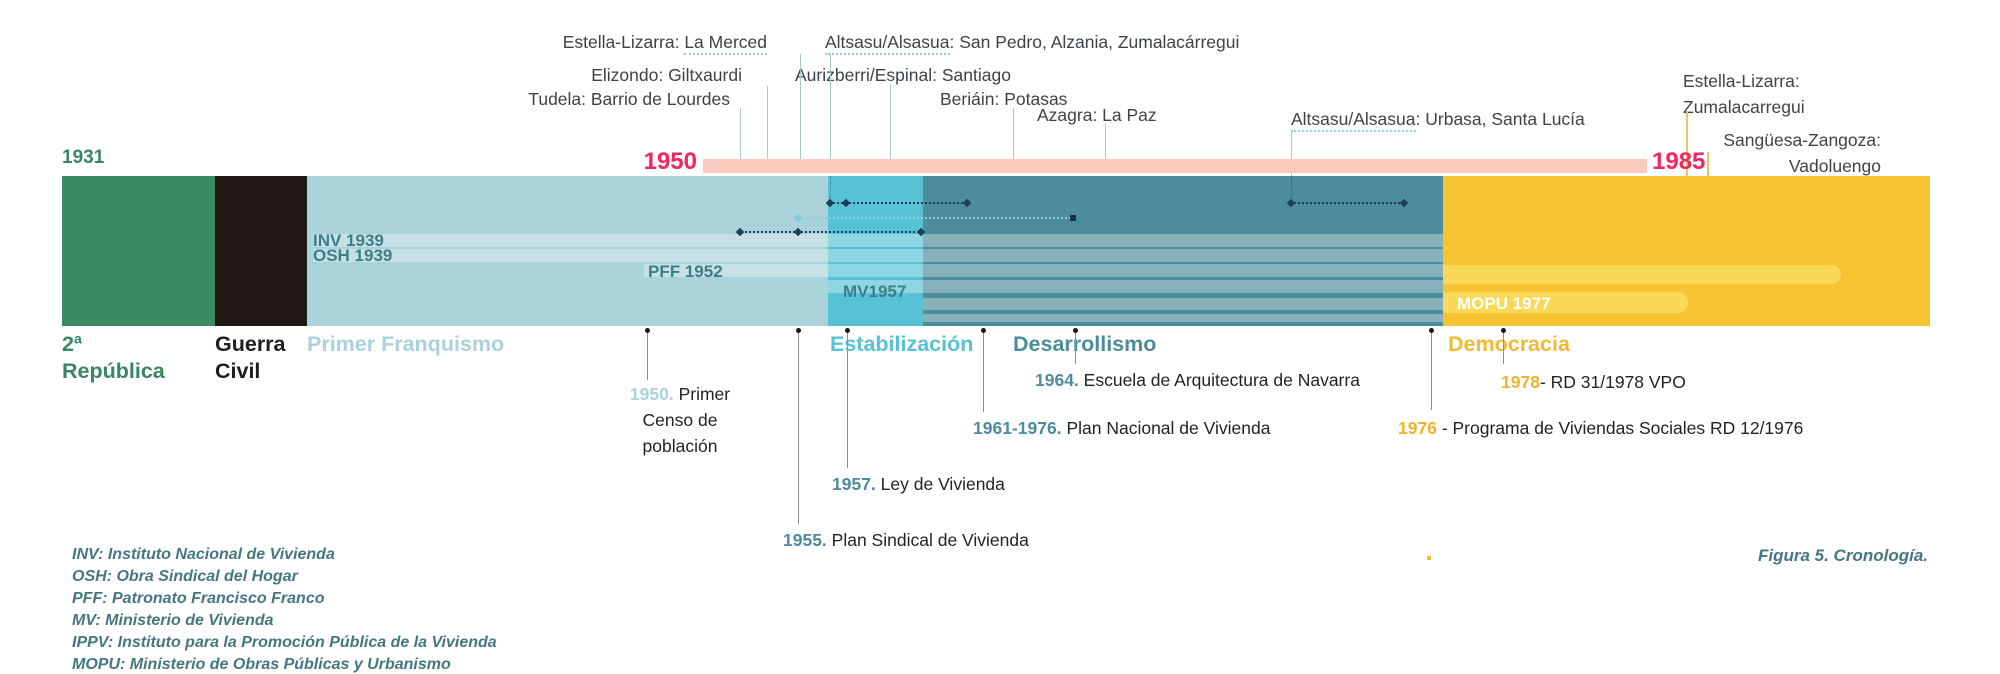 The width and height of the screenshot is (2000, 674). Describe the element at coordinates (1004, 99) in the screenshot. I see `annotation-beriain: Beriáin: Potasas` at that location.